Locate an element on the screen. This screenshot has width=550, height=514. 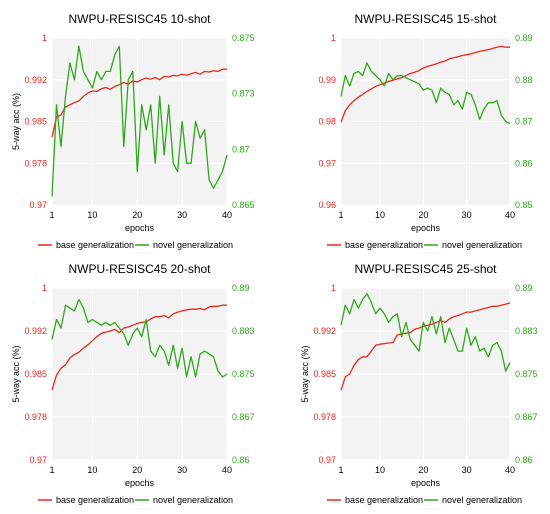
chart-title: NWPU-RESISC45 15-shot is located at coordinates (425, 19).